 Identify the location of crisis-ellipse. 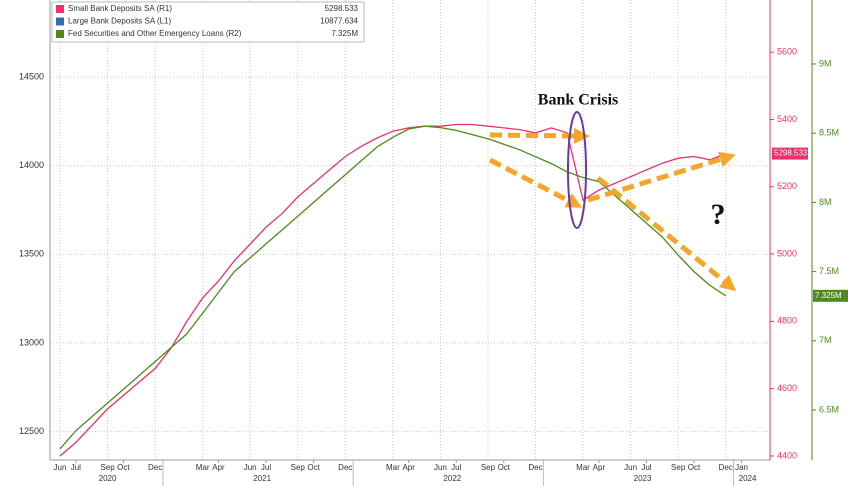
(577, 170).